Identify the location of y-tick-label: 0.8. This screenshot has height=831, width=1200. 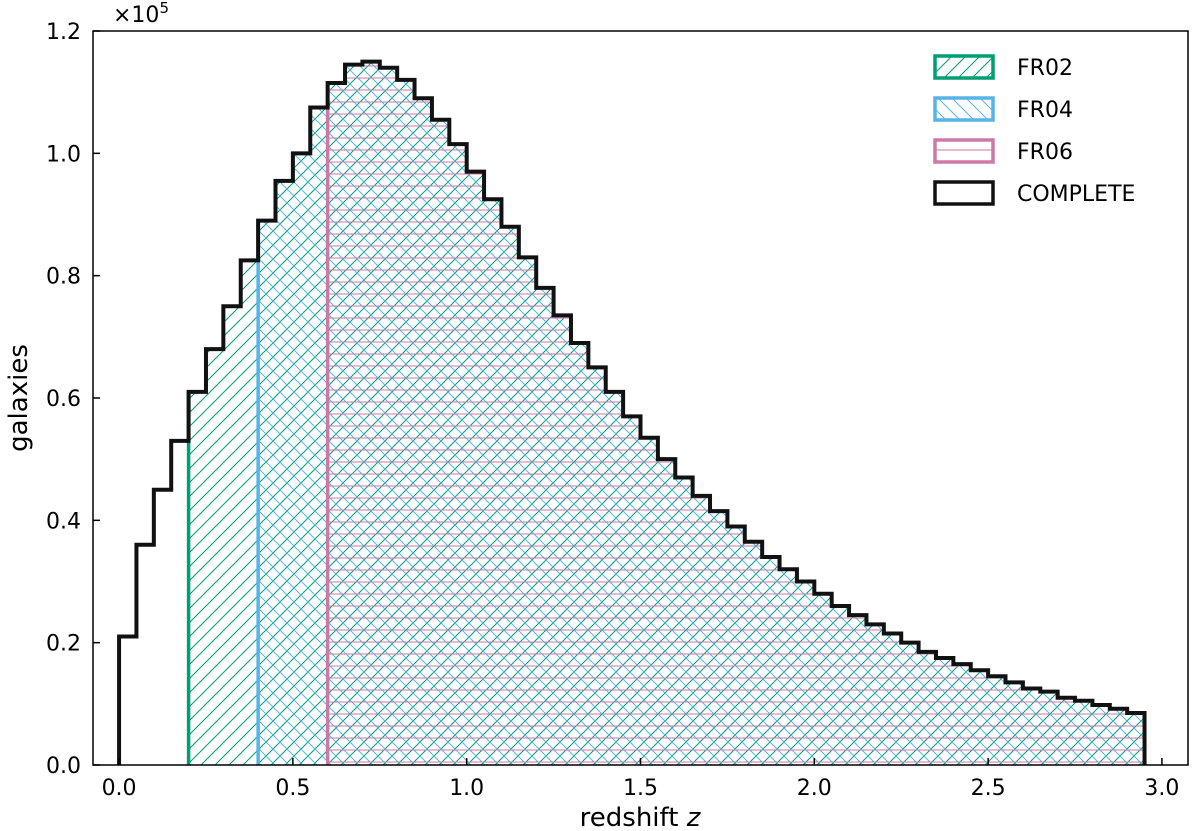
(63, 277).